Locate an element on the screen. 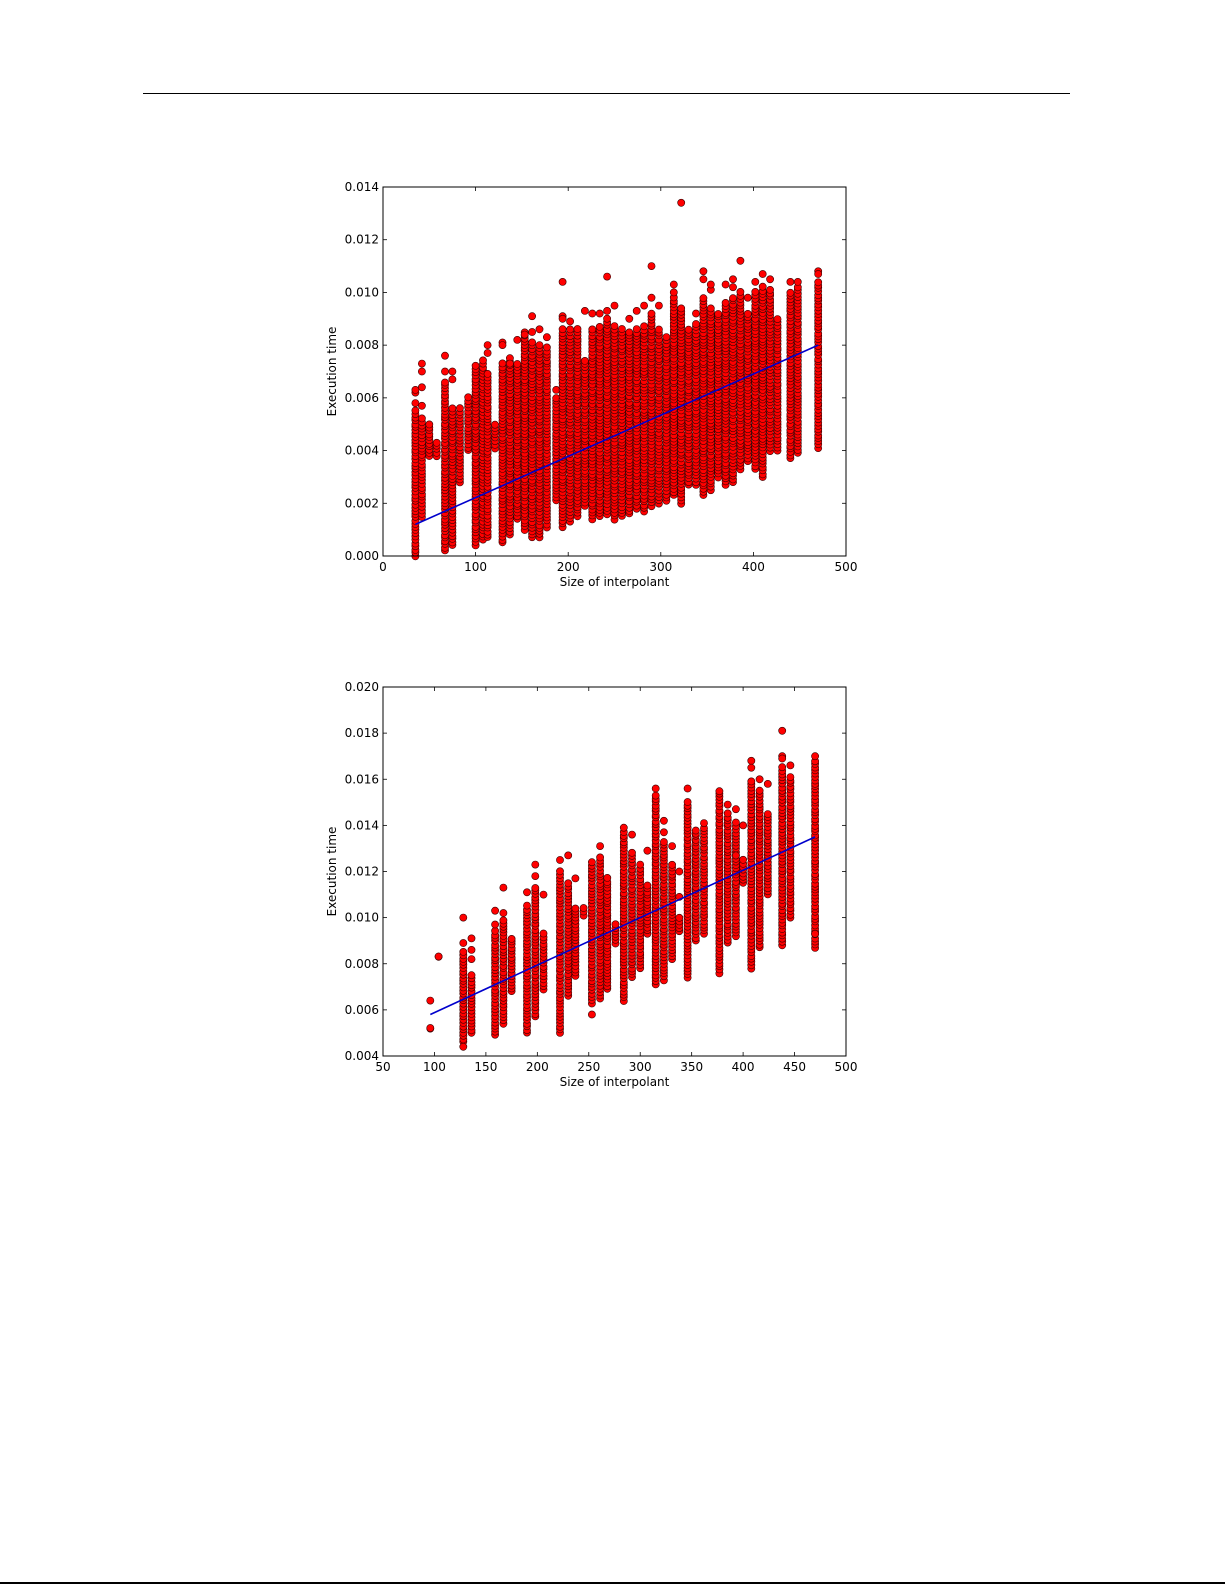  y-tick-label: 0.008 is located at coordinates (362, 345).